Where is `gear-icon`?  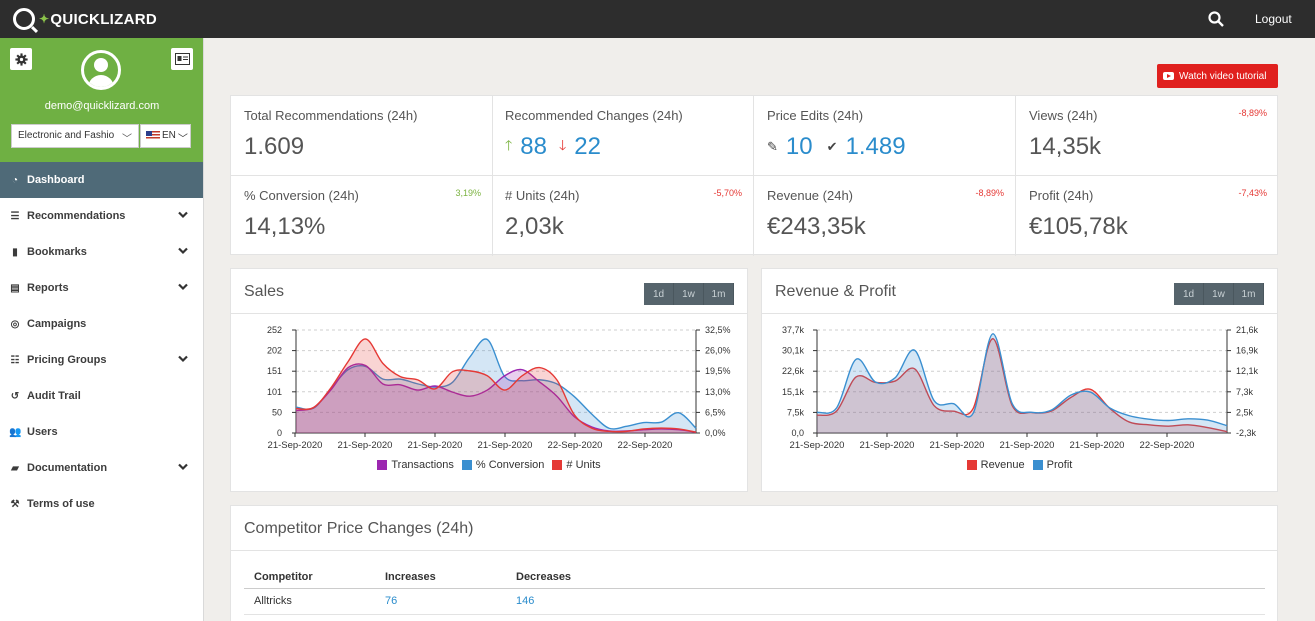 gear-icon is located at coordinates (21, 59).